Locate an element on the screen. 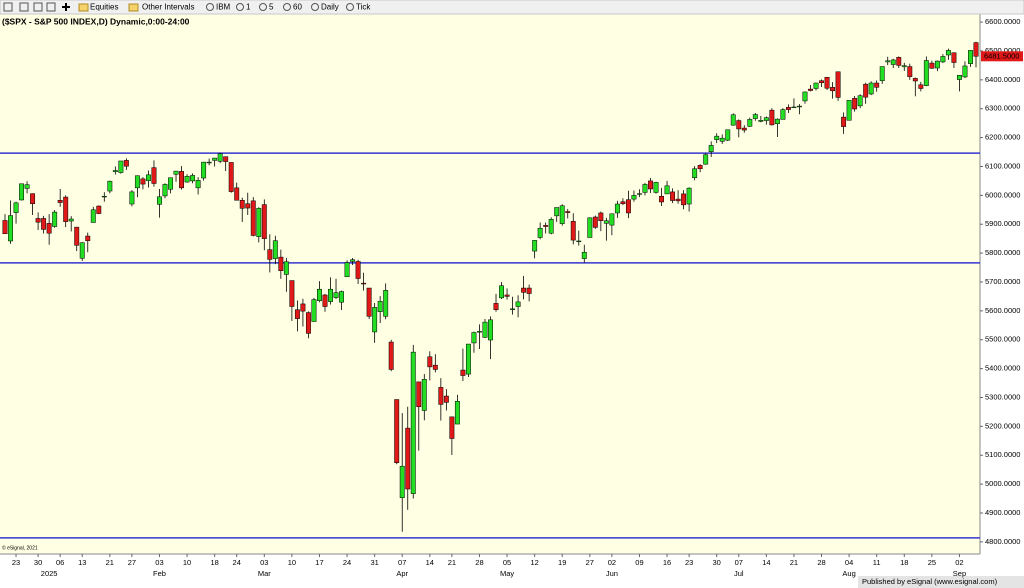  toolbar-item: IBM is located at coordinates (223, 7).